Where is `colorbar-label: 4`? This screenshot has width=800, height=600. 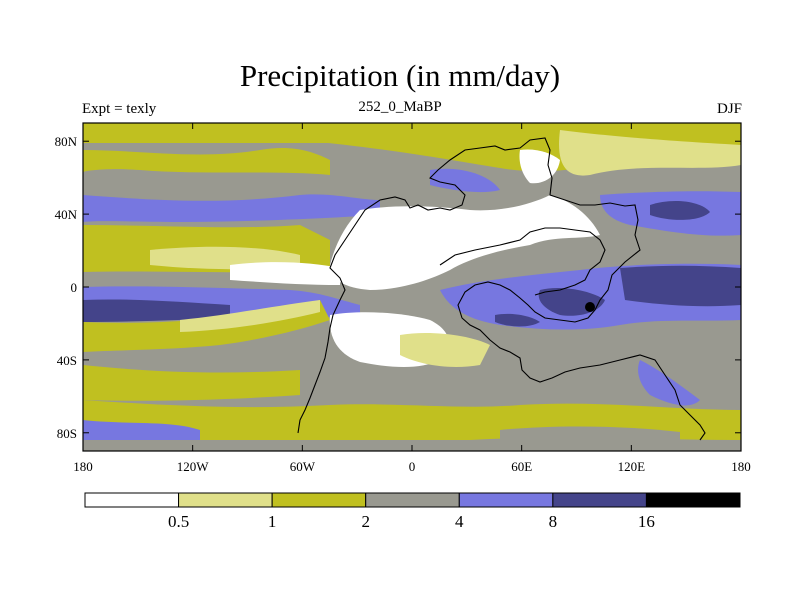
colorbar-label: 4 is located at coordinates (459, 521).